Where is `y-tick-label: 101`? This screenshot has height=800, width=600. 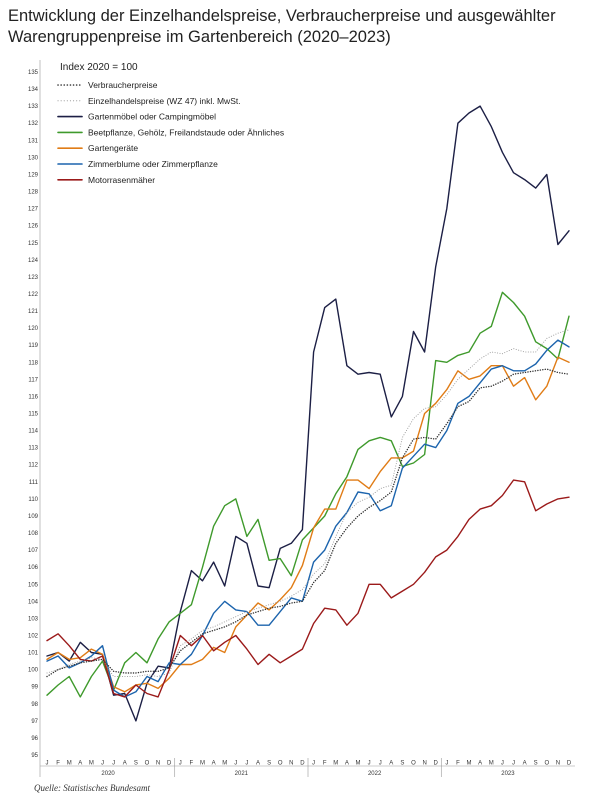 y-tick-label: 101 is located at coordinates (33, 654).